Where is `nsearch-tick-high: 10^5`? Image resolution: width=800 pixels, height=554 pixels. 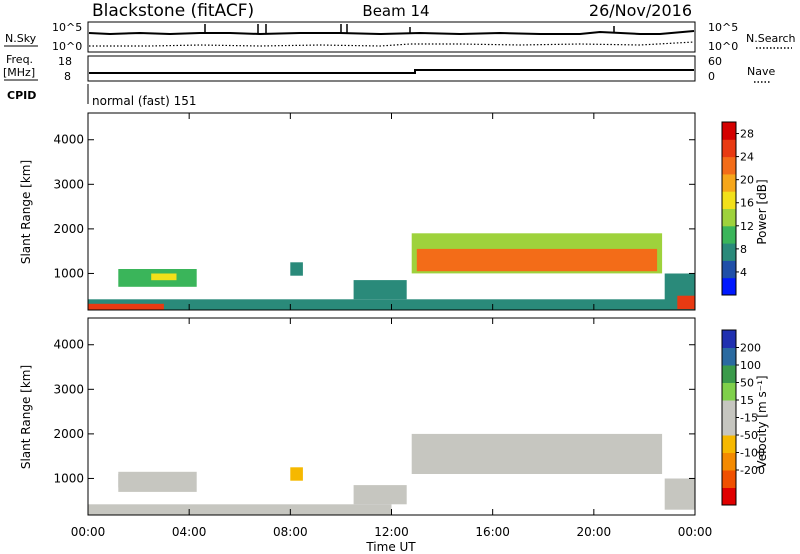
nsearch-tick-high: 10^5 is located at coordinates (723, 27).